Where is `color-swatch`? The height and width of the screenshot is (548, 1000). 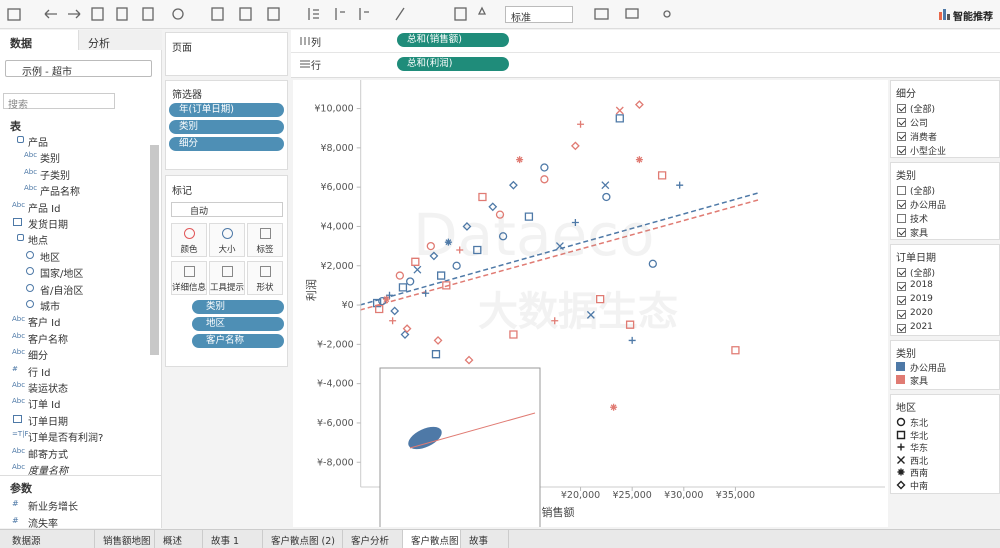
color-swatch is located at coordinates (900, 366).